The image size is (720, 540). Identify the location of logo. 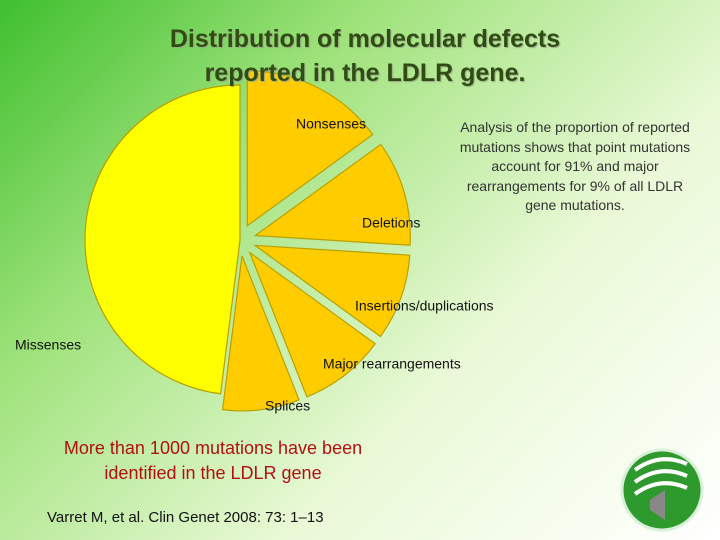
(662, 490).